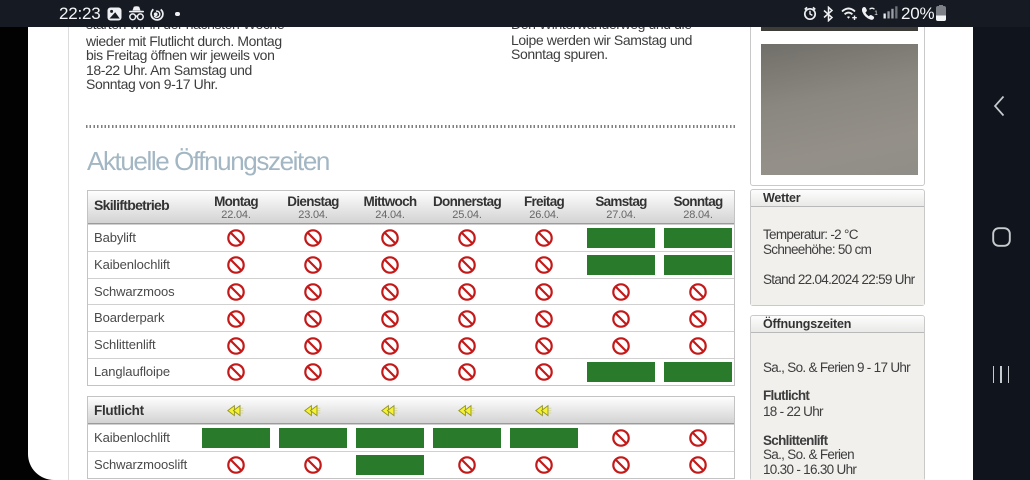 Image resolution: width=1030 pixels, height=480 pixels. I want to click on svg-text: 1, so click(876, 13).